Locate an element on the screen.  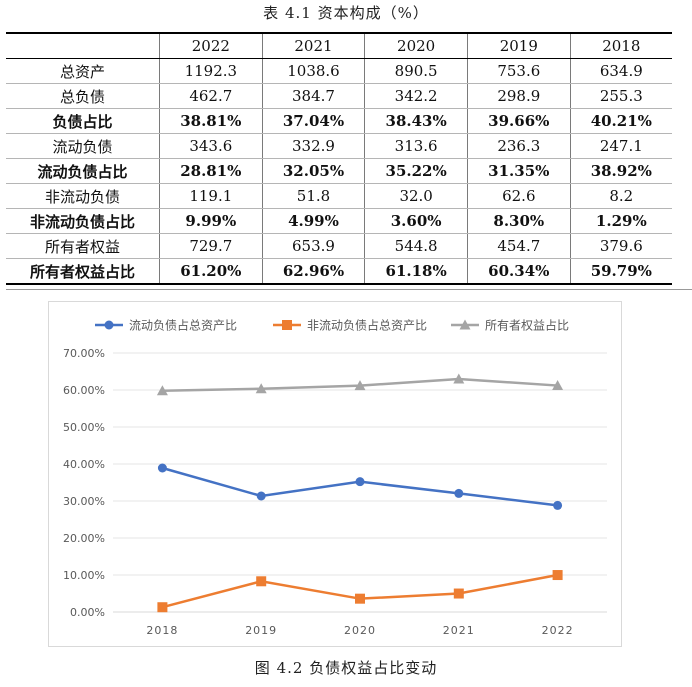
x-tick-label: 2022 is located at coordinates (558, 630).